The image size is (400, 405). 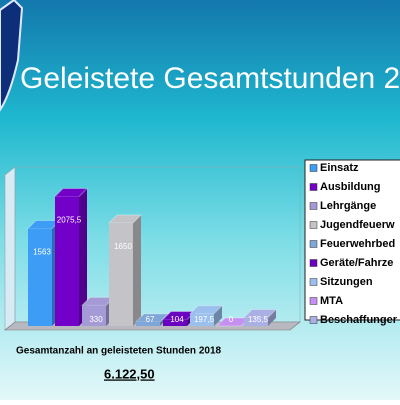 What do you see at coordinates (123, 246) in the screenshot?
I see `data-label: 1650` at bounding box center [123, 246].